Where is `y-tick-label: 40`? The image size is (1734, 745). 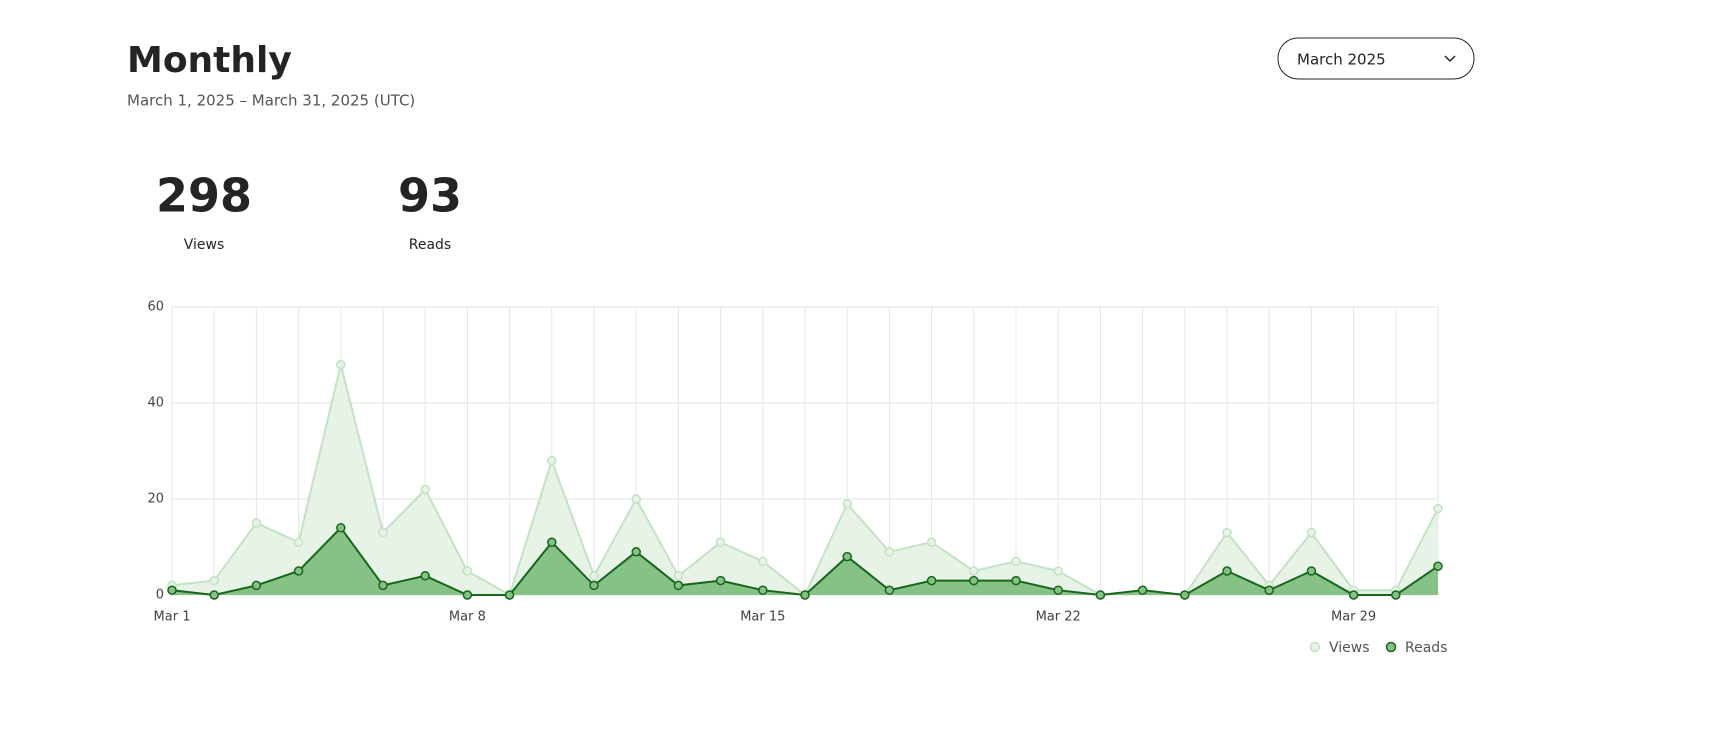 y-tick-label: 40 is located at coordinates (155, 403).